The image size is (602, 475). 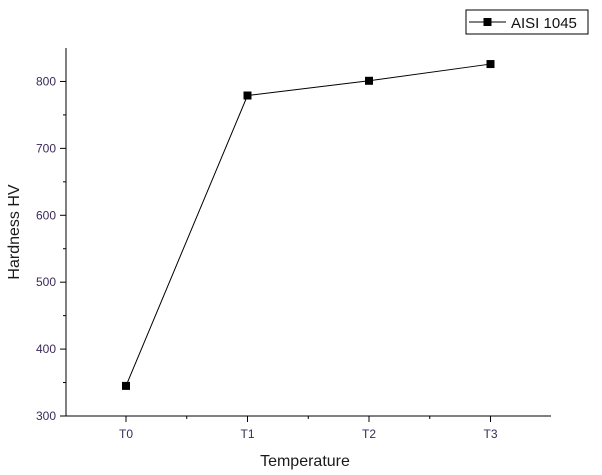 I want to click on legend-marker, so click(x=487, y=22).